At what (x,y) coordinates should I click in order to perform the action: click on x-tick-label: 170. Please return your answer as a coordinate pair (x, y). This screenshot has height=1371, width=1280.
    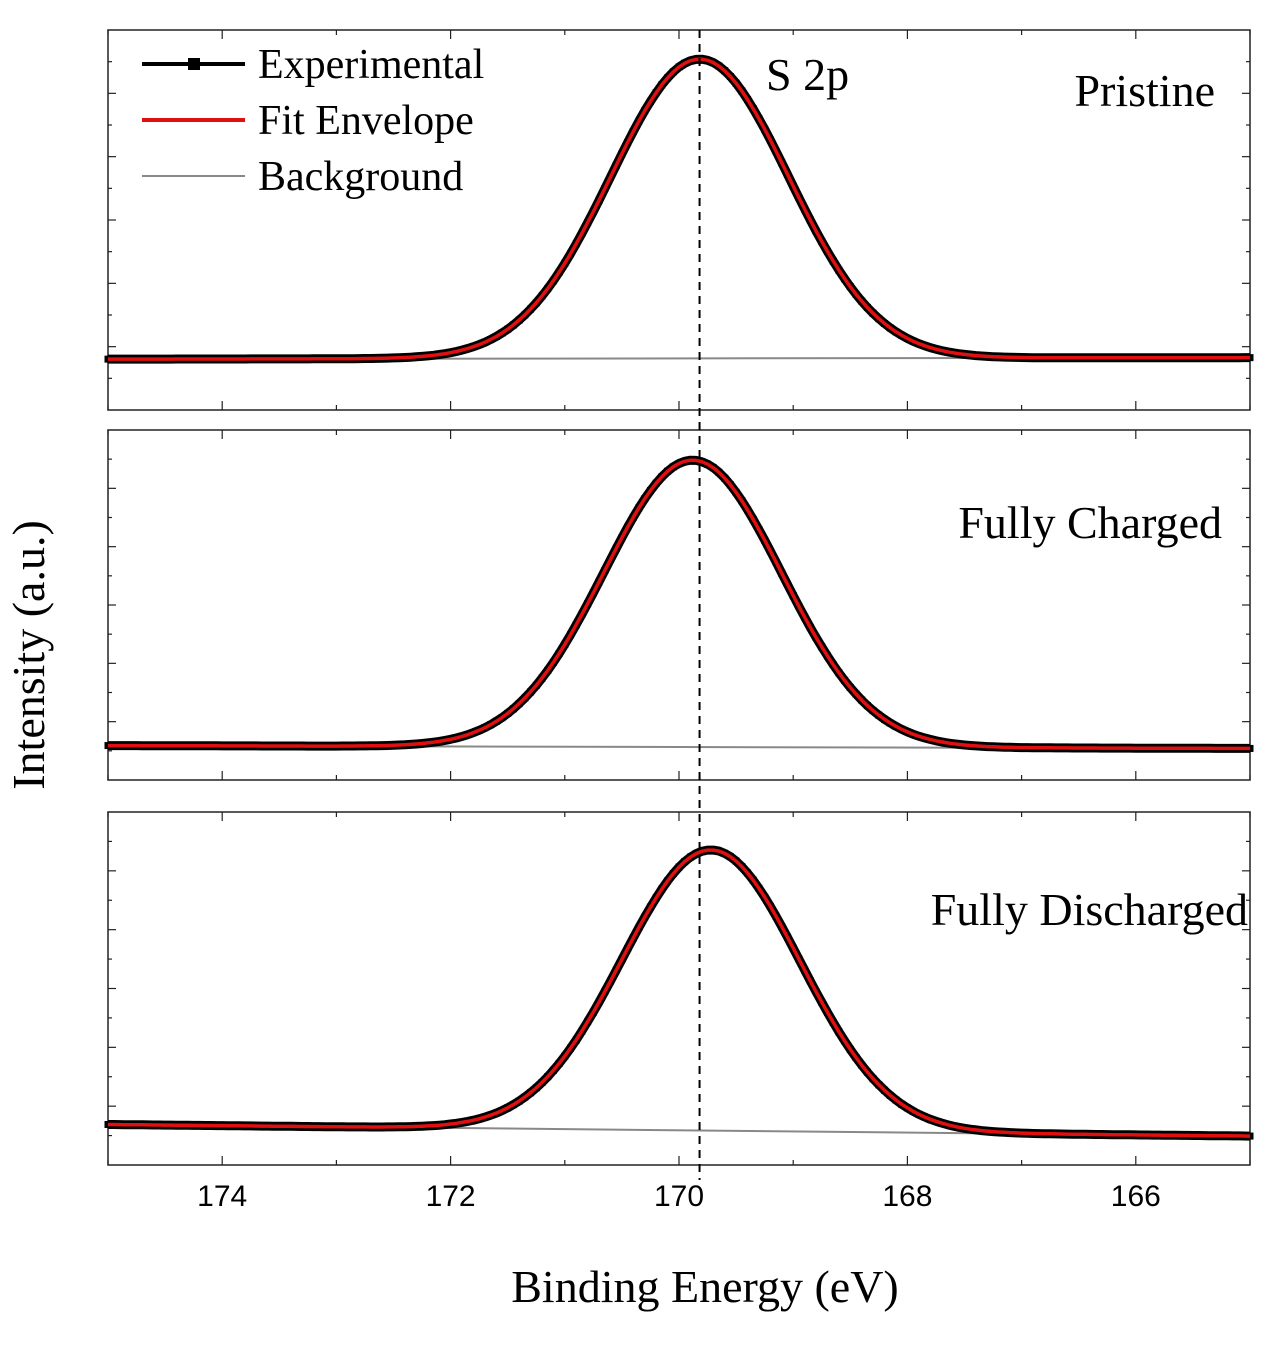
    Looking at the image, I should click on (679, 1196).